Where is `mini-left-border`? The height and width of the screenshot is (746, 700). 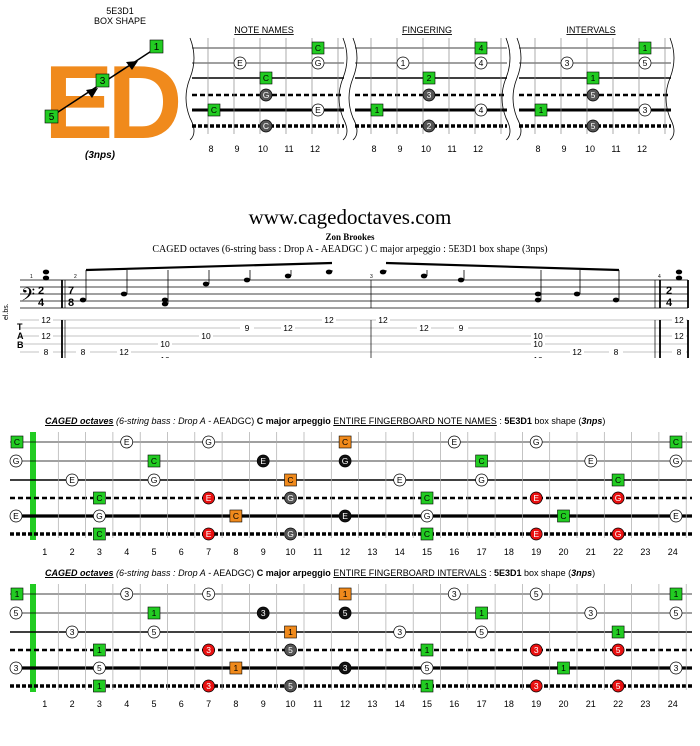 mini-left-border is located at coordinates (190, 89).